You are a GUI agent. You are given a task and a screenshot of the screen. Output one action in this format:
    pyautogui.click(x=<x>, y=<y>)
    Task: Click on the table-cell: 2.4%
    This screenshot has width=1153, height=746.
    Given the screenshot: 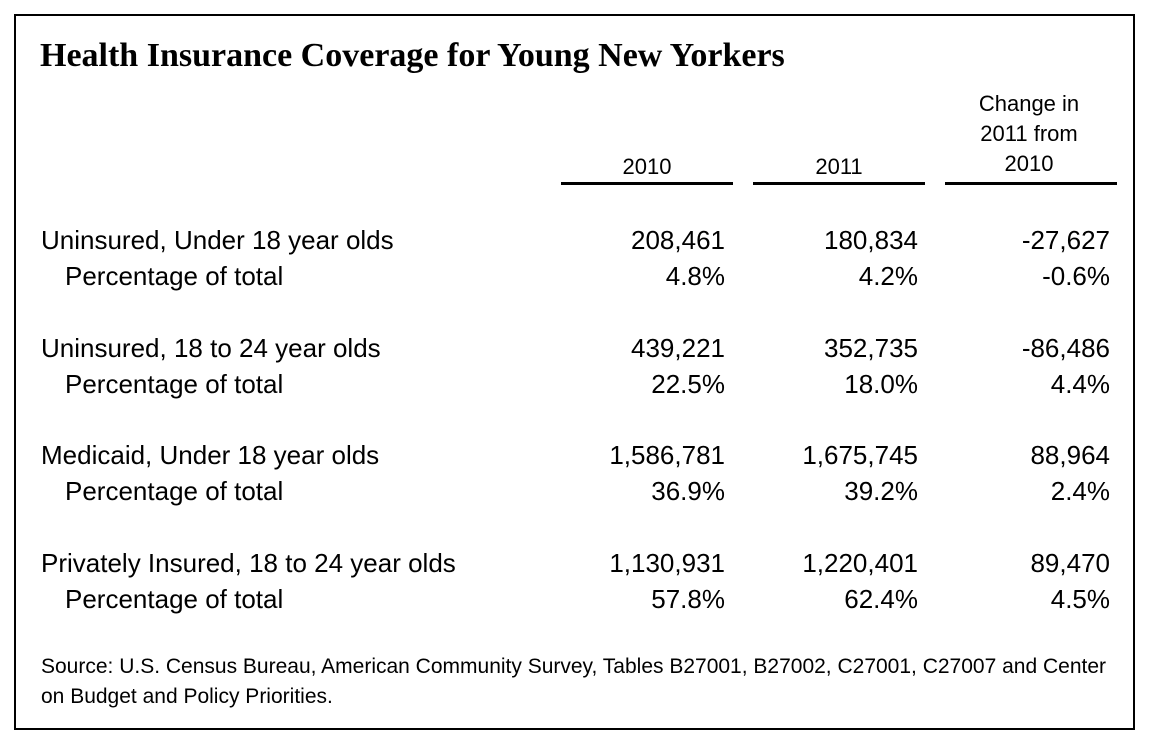 What is the action you would take?
    pyautogui.click(x=1080, y=491)
    